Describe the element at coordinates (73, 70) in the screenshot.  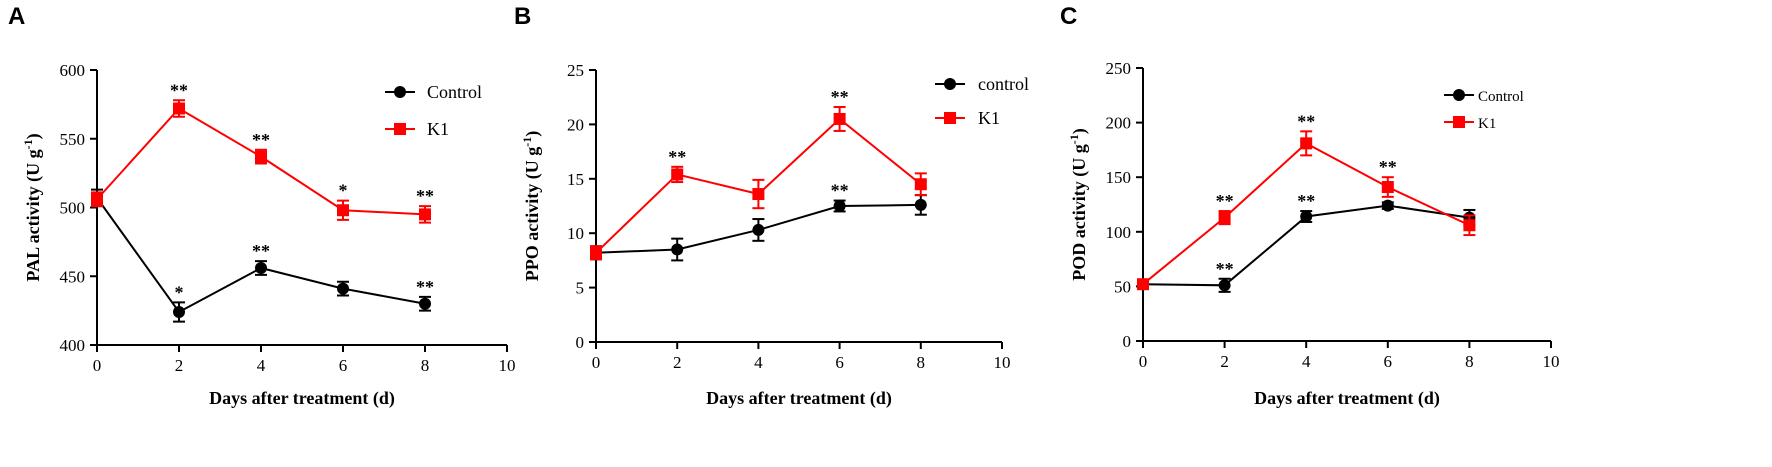
I see `y-tick-label: 600` at that location.